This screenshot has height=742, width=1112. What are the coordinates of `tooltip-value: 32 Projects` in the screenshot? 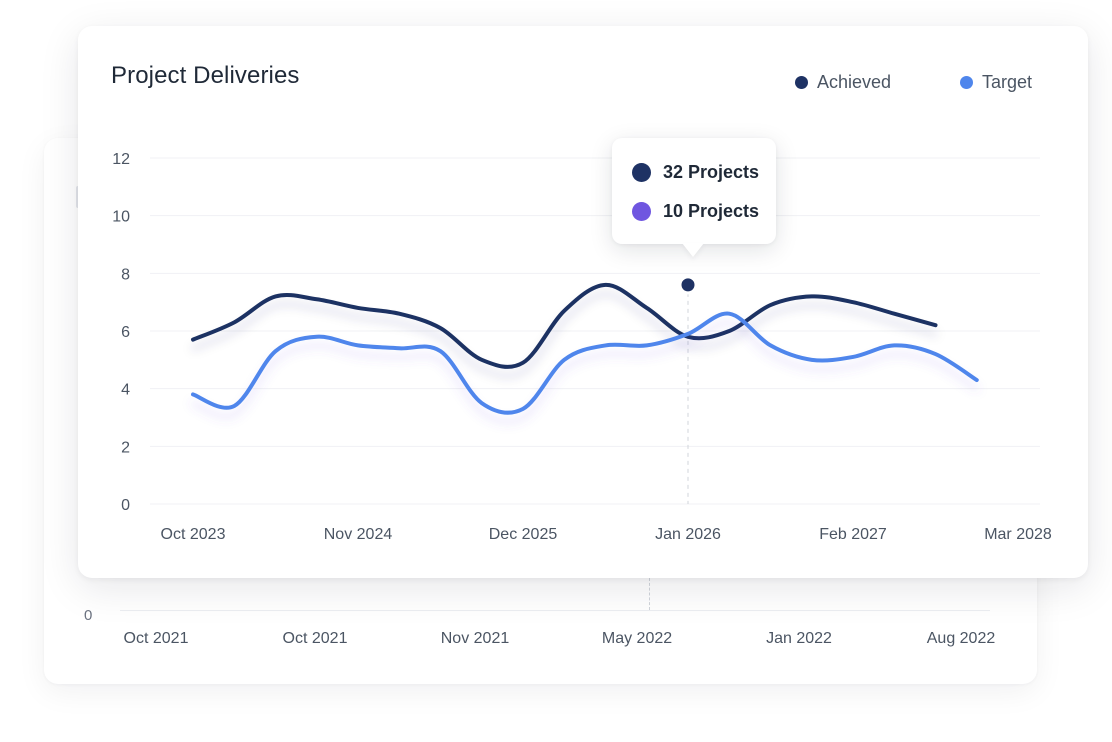 It's located at (711, 172).